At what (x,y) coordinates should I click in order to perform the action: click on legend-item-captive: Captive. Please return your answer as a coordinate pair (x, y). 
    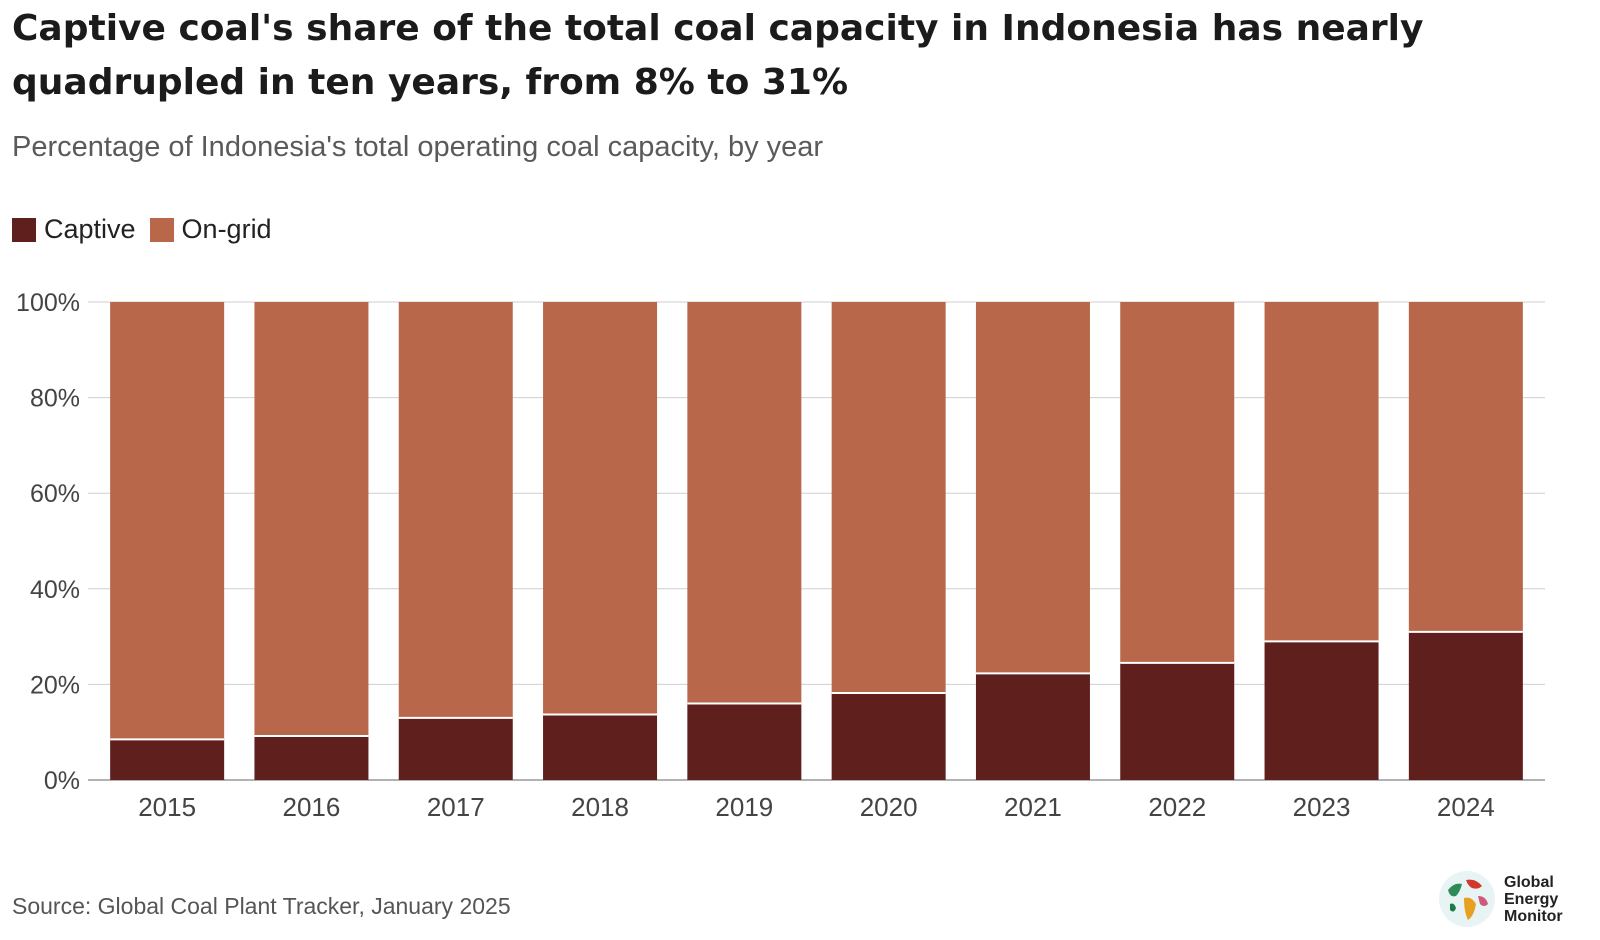
    Looking at the image, I should click on (74, 229).